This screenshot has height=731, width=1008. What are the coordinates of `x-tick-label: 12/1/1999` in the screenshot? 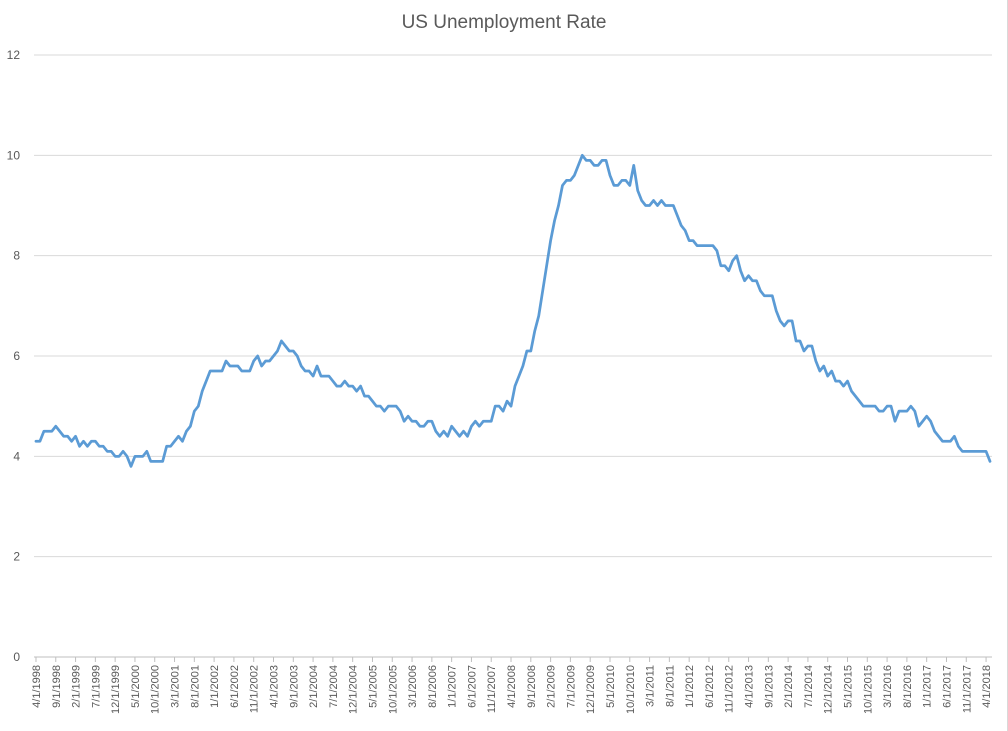 It's located at (116, 689).